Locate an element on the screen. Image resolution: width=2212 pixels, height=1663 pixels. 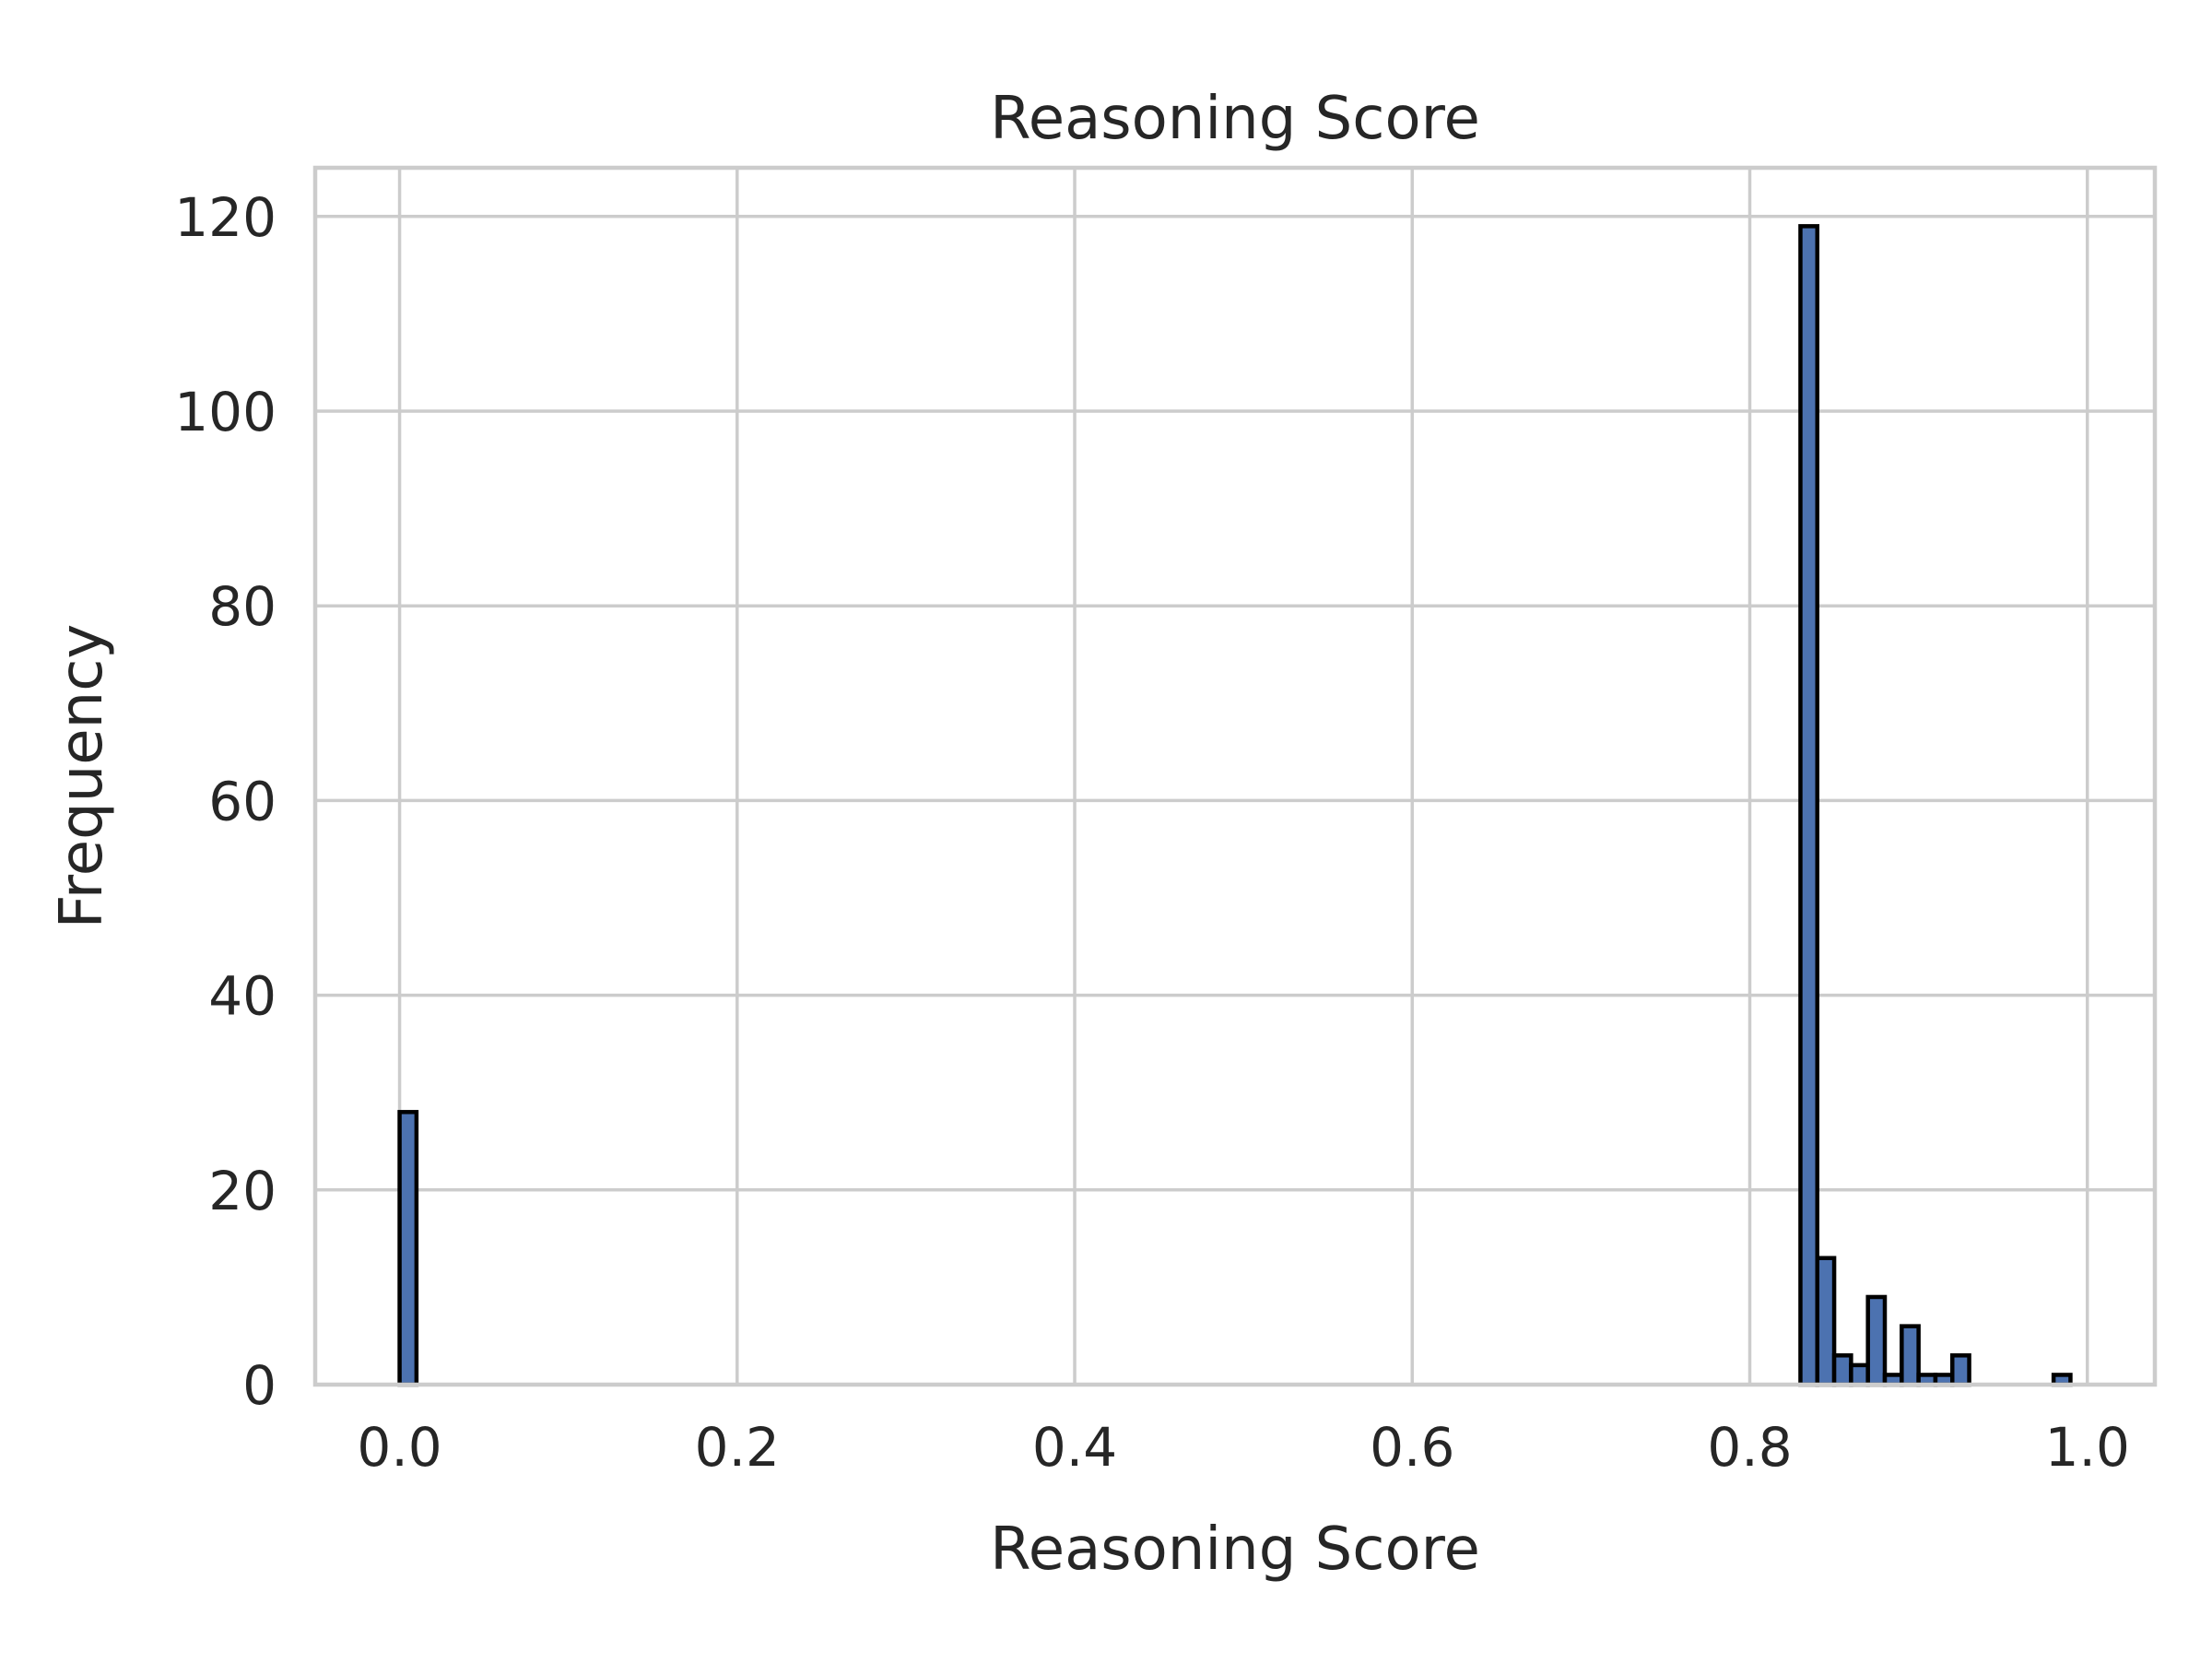
chart-title: Reasoning Score is located at coordinates (1235, 119).